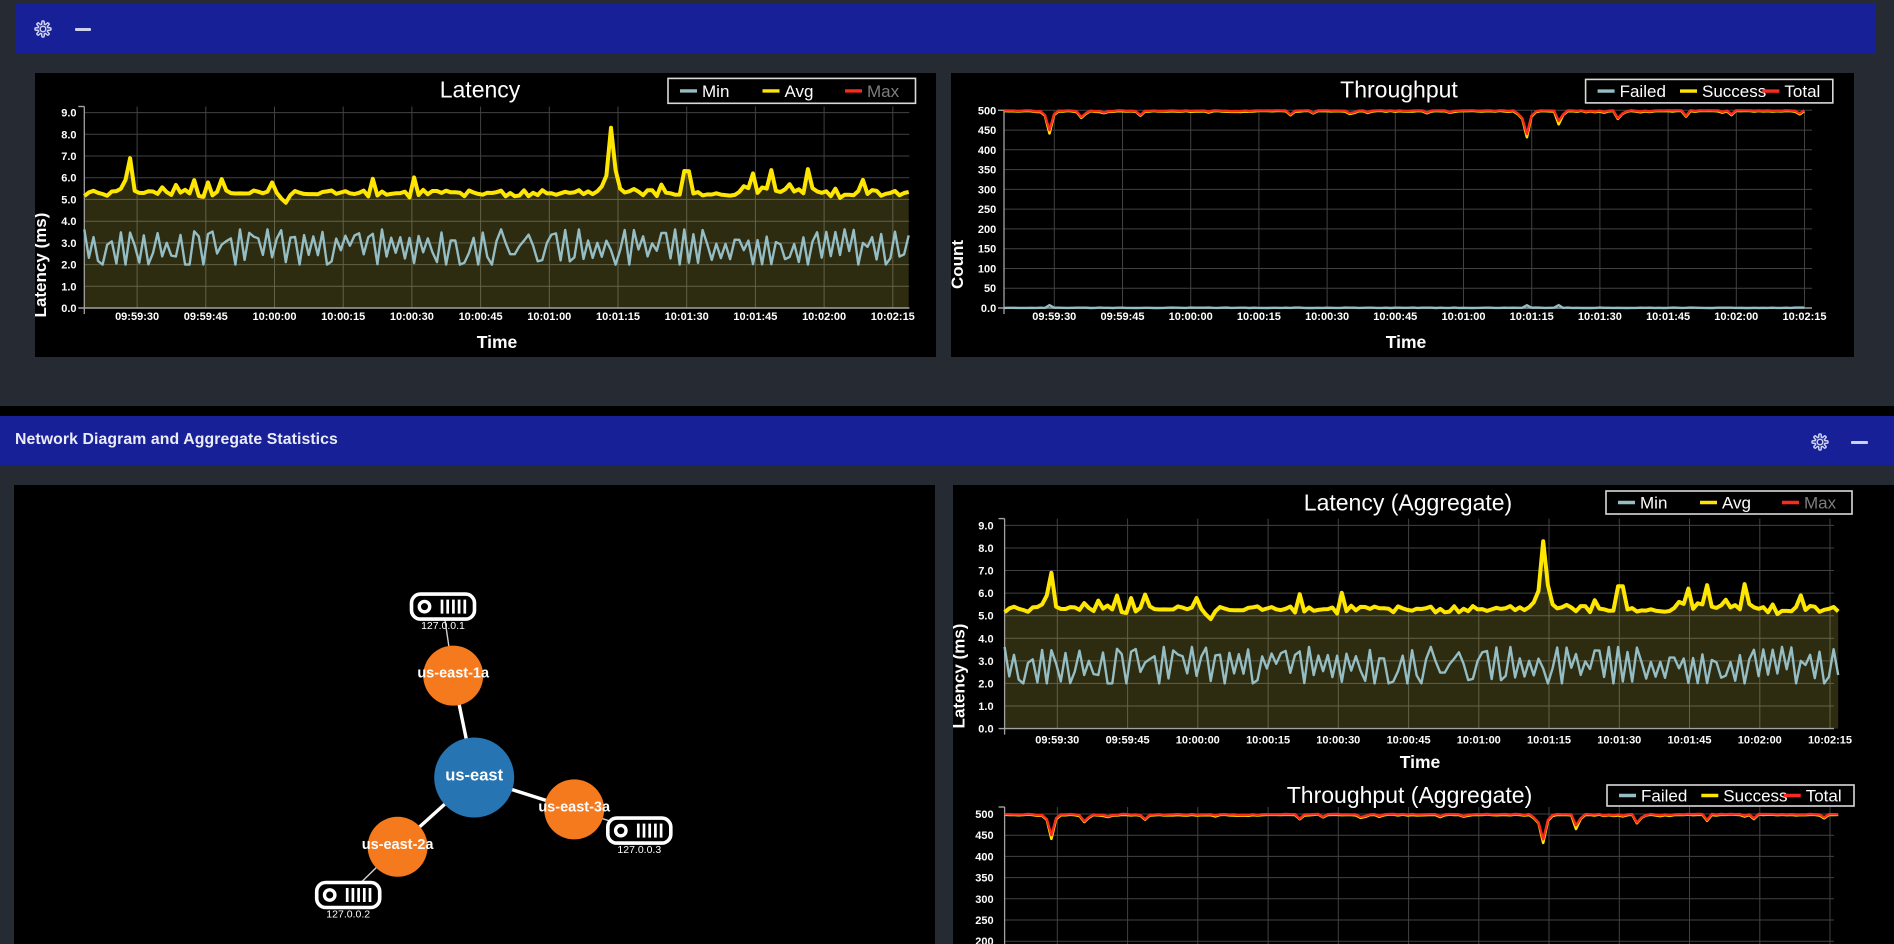  What do you see at coordinates (1410, 795) in the screenshot?
I see `svg-text: Throughput (Aggregate)` at bounding box center [1410, 795].